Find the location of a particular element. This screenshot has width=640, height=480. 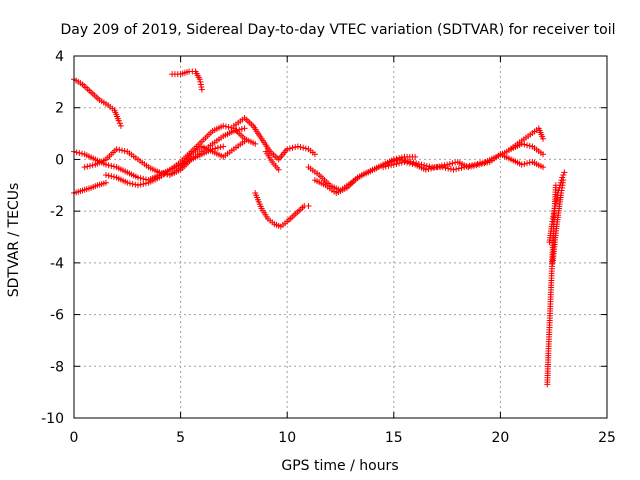

y-tick-label: -6 is located at coordinates (57, 316).